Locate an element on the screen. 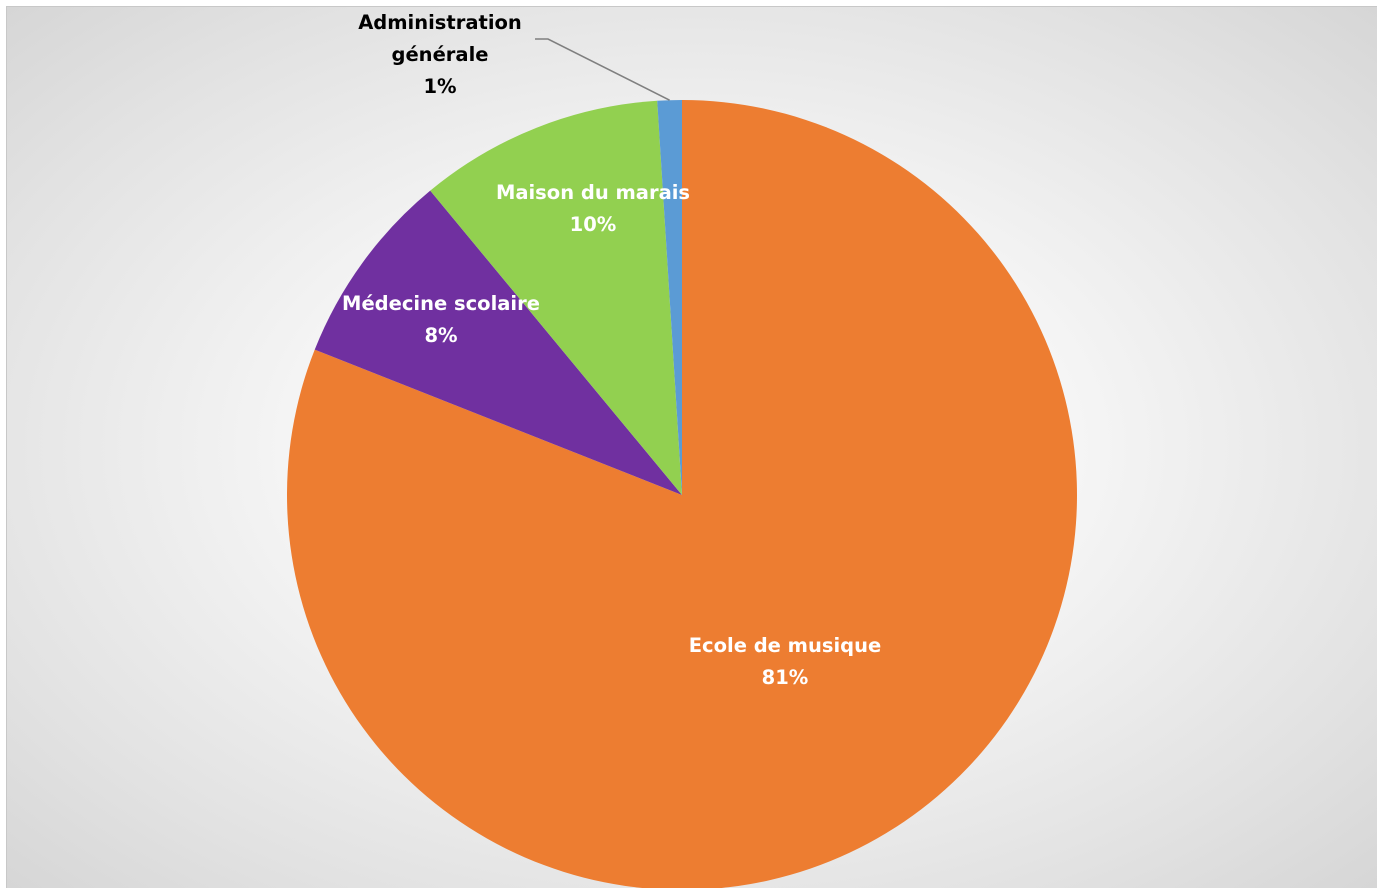 This screenshot has width=1377, height=888. pie-slice-medecine-scolaire is located at coordinates (498, 342).